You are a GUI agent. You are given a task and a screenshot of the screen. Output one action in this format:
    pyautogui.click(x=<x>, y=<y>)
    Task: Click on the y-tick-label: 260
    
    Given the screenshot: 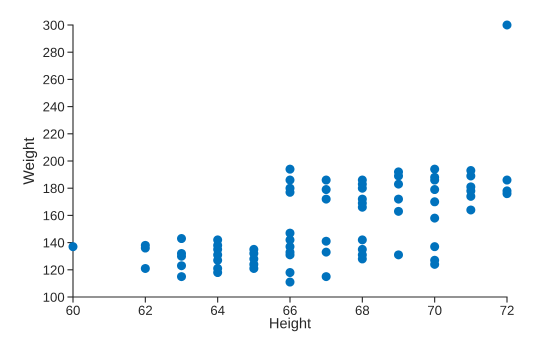 What is the action you would take?
    pyautogui.click(x=53, y=79)
    